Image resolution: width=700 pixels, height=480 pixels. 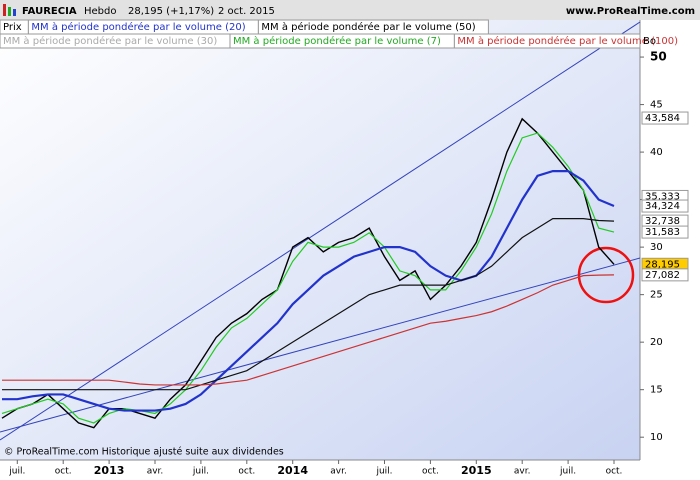 I want to click on y-tick-label: 25, so click(x=656, y=295).